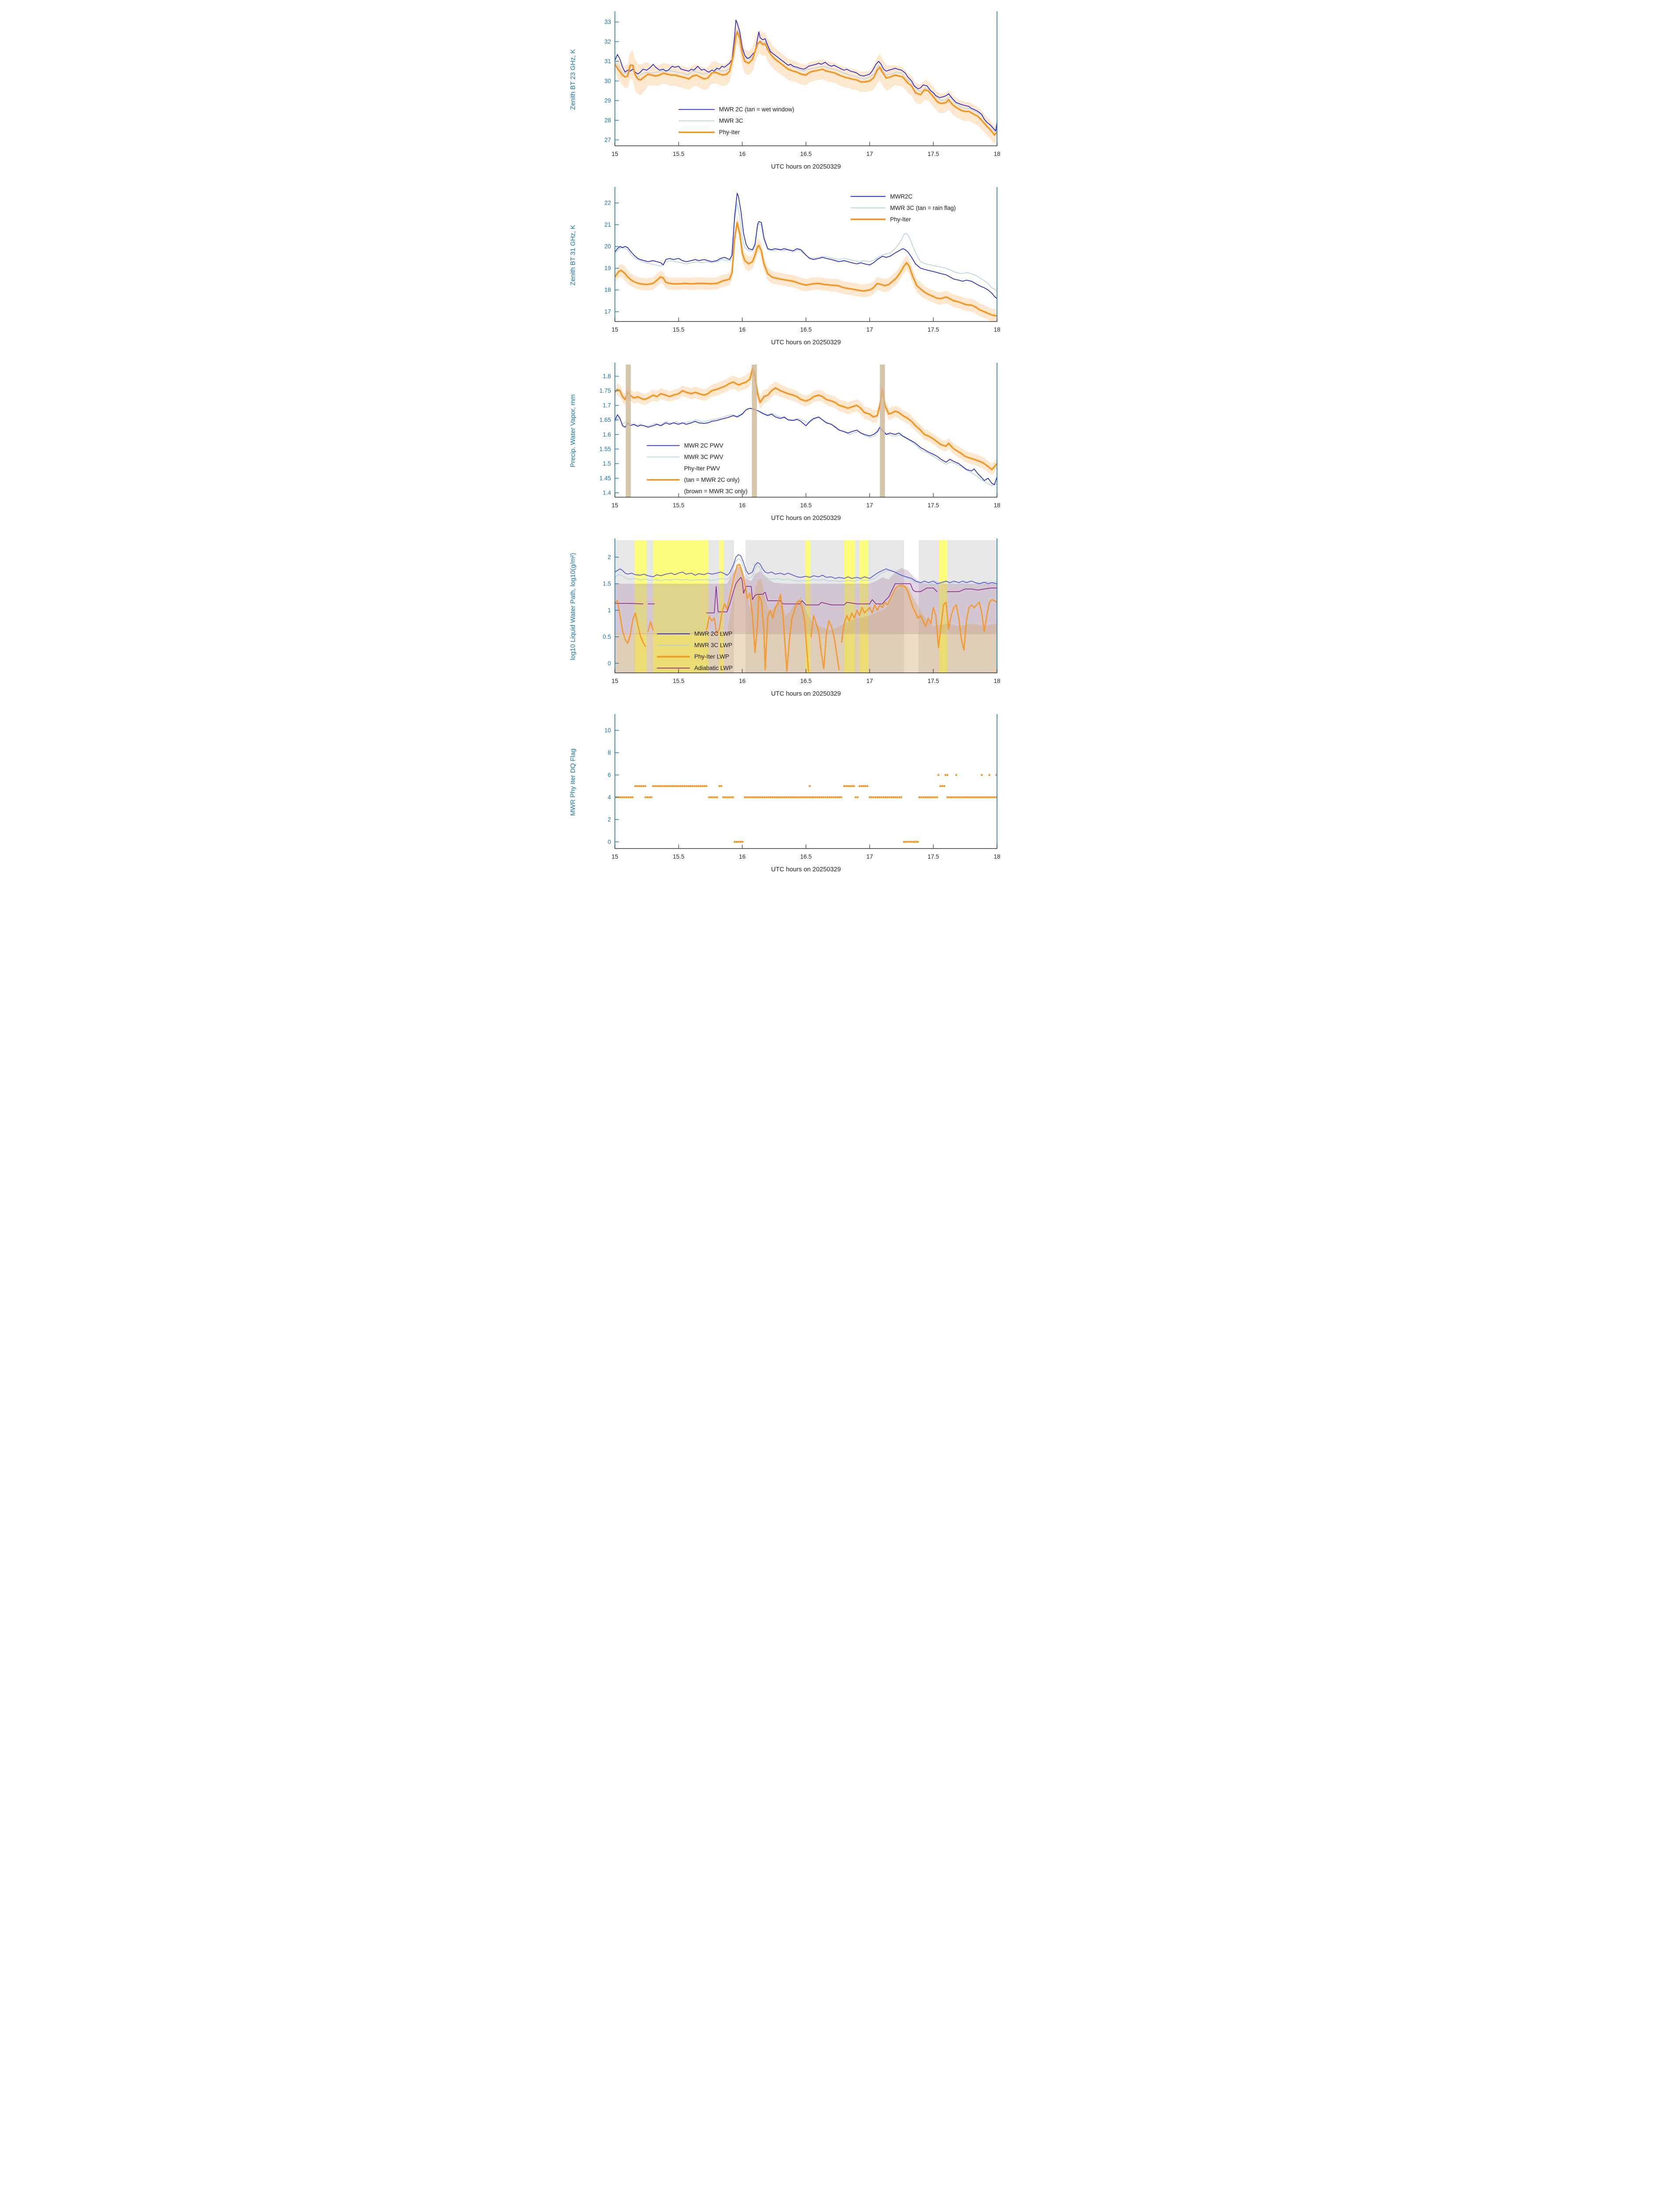 Image resolution: width=1680 pixels, height=2196 pixels. What do you see at coordinates (806, 247) in the screenshot?
I see `series-line-mwr-3c` at bounding box center [806, 247].